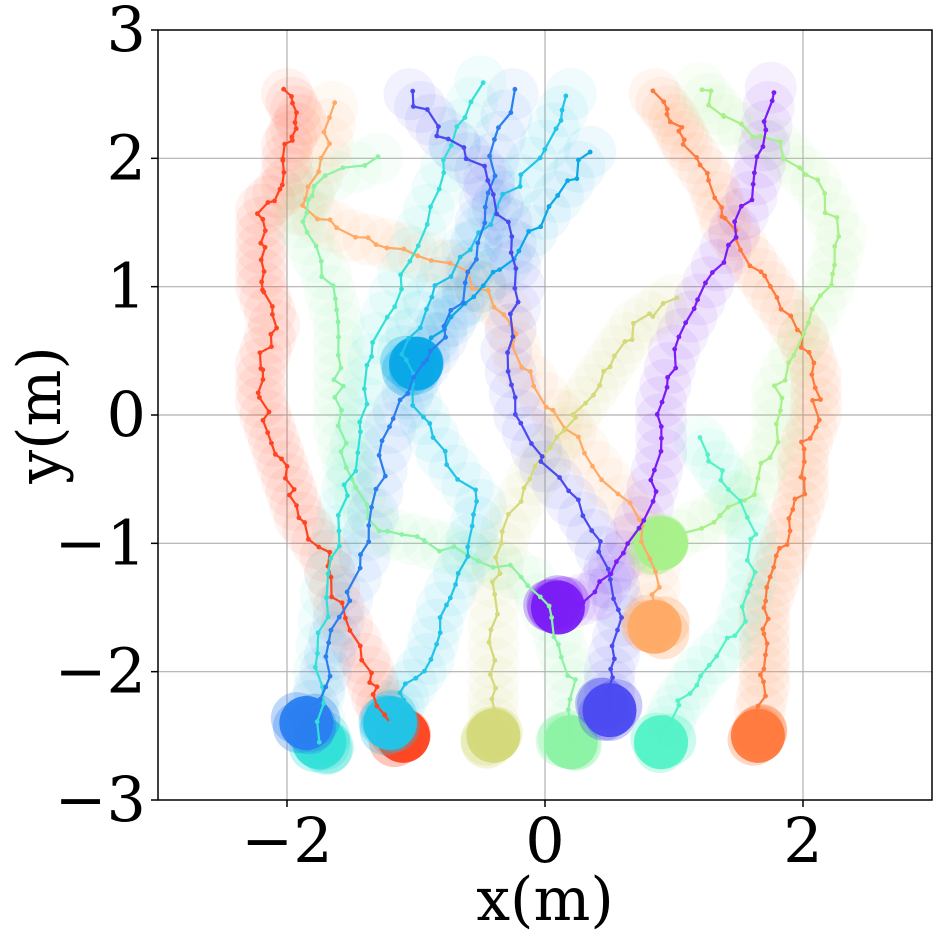  What do you see at coordinates (126, 157) in the screenshot?
I see `y-tick-label: 2` at bounding box center [126, 157].